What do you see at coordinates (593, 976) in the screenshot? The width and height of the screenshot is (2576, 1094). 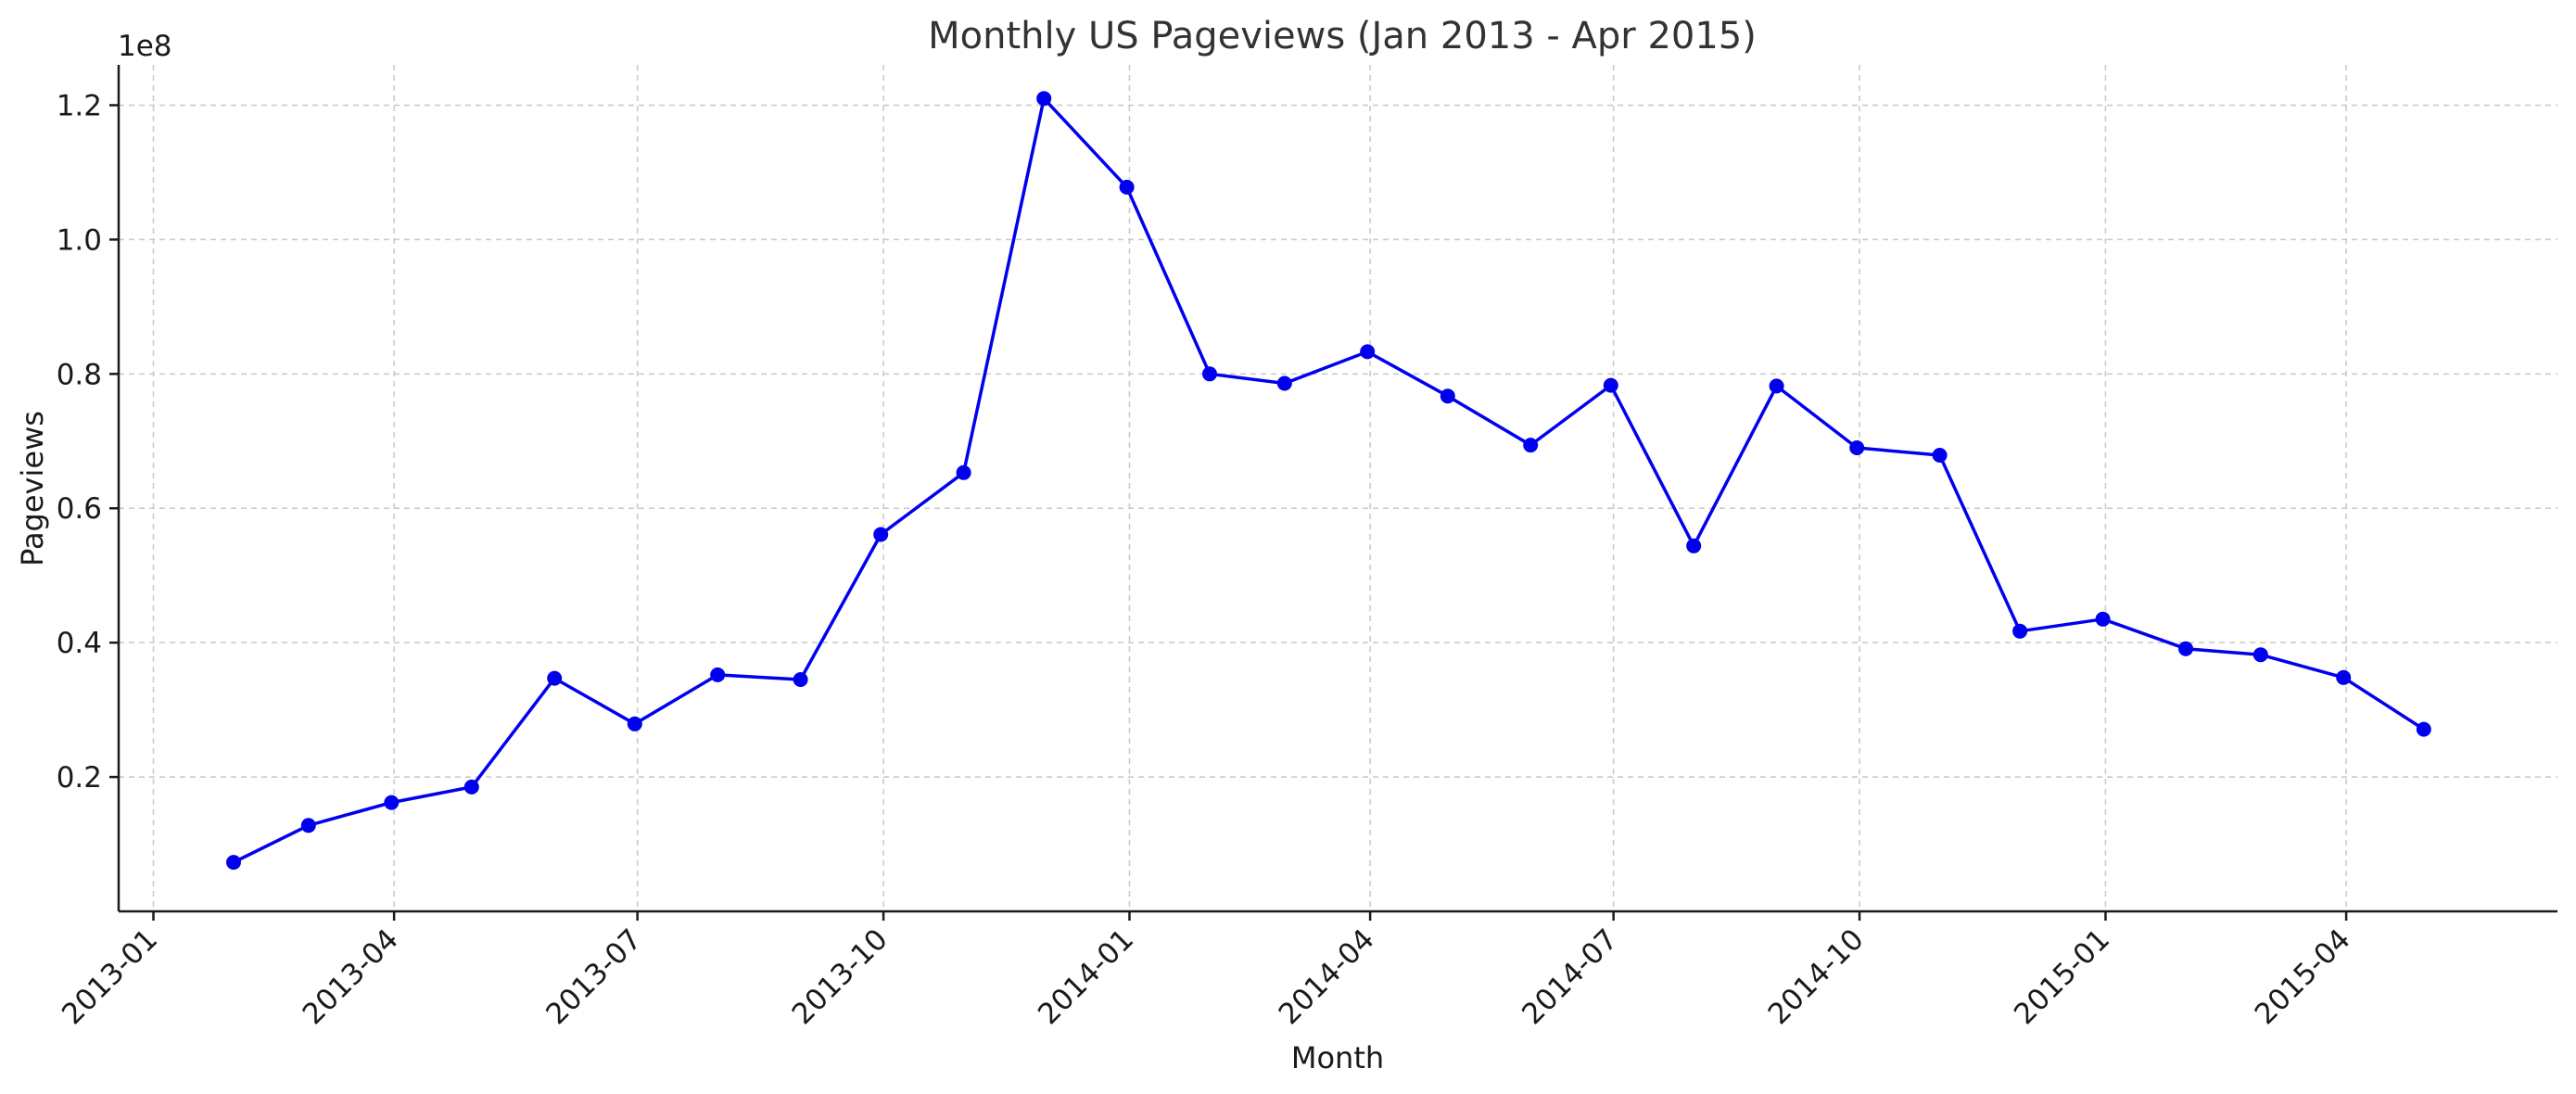 I see `x-tick-label: 2013-07` at bounding box center [593, 976].